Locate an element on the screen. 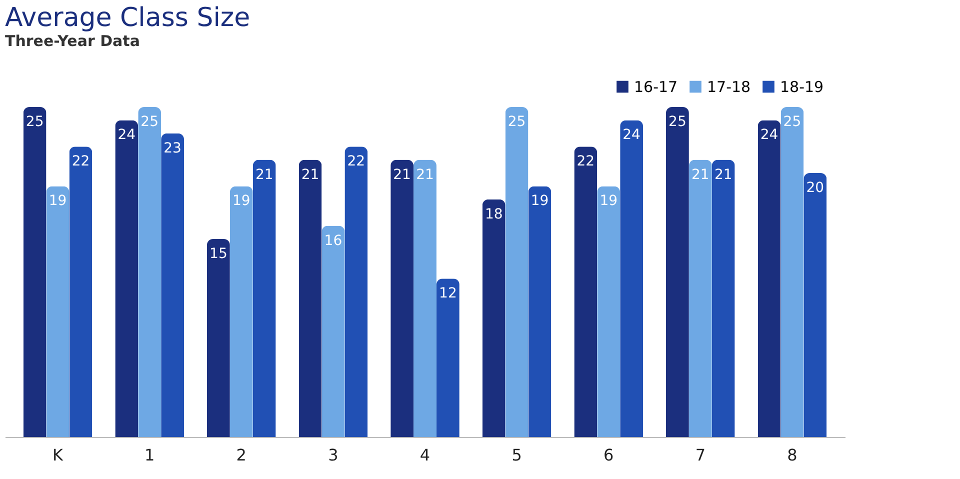  legend-label: 17-18 is located at coordinates (729, 87).